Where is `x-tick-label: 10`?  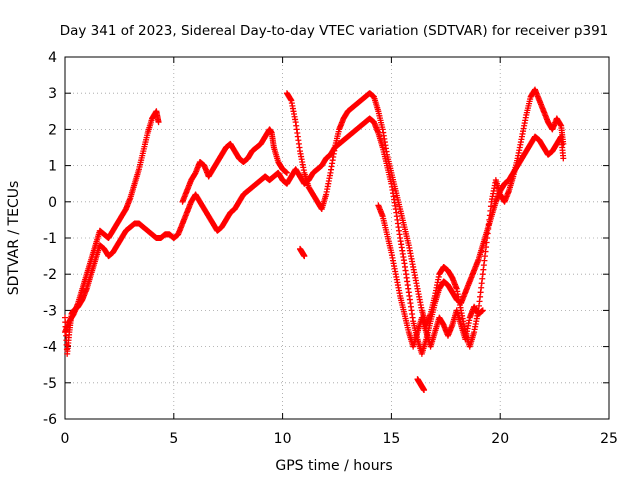 x-tick-label: 10 is located at coordinates (283, 439).